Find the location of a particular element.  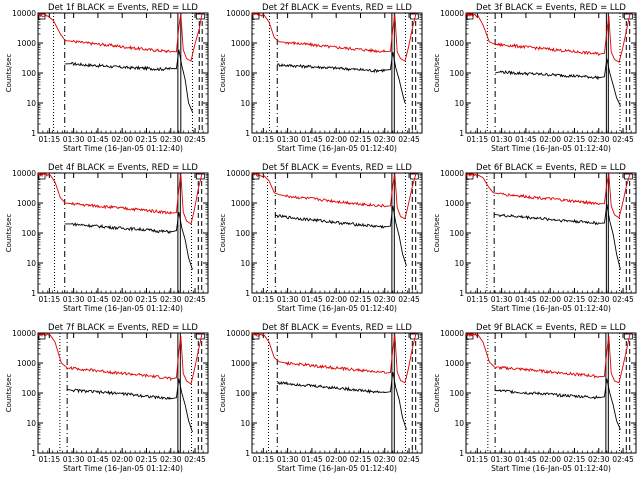

chart-title: Det 6f BLACK = Events, RED = LLD is located at coordinates (551, 168).